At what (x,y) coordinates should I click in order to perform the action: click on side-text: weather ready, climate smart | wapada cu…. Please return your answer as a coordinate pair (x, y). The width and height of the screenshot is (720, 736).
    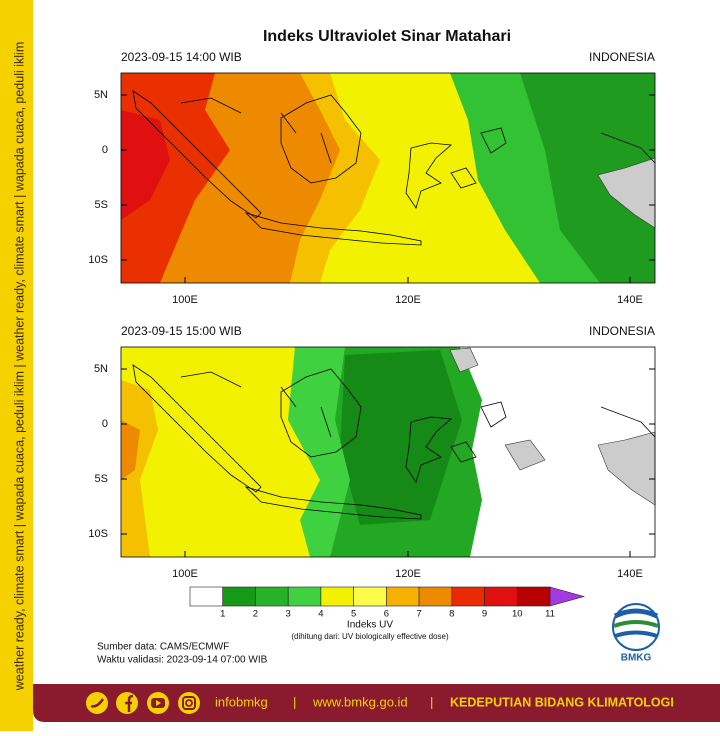
    Looking at the image, I should click on (19, 366).